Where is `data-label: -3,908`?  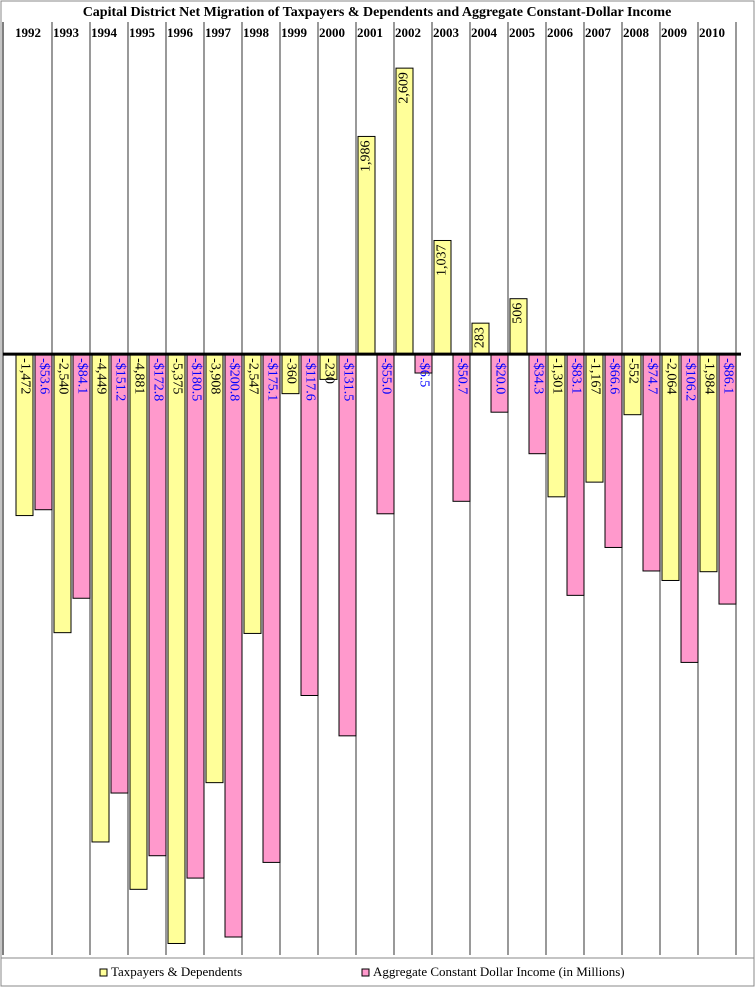 data-label: -3,908 is located at coordinates (214, 376).